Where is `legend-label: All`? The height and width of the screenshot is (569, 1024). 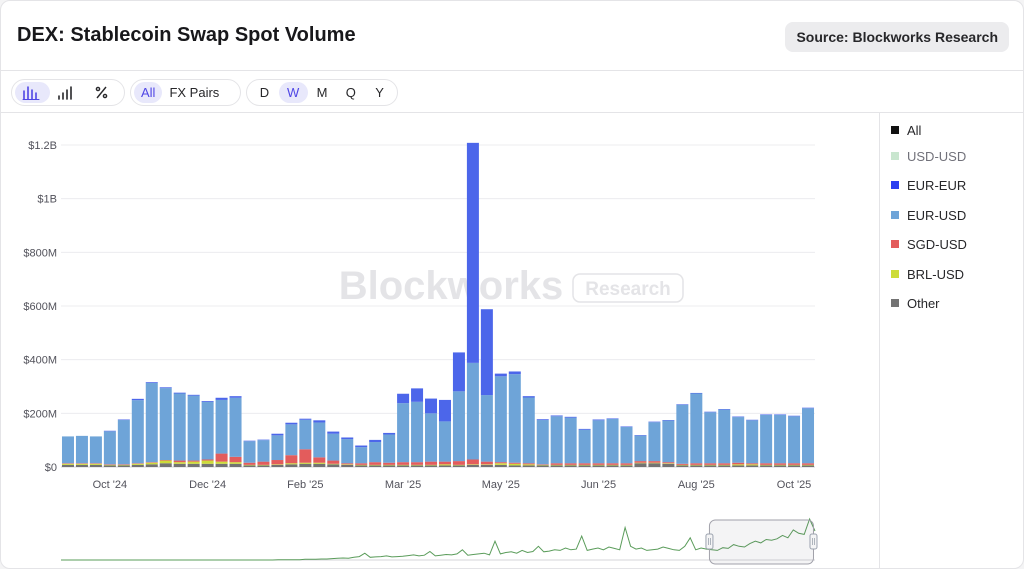 legend-label: All is located at coordinates (914, 130).